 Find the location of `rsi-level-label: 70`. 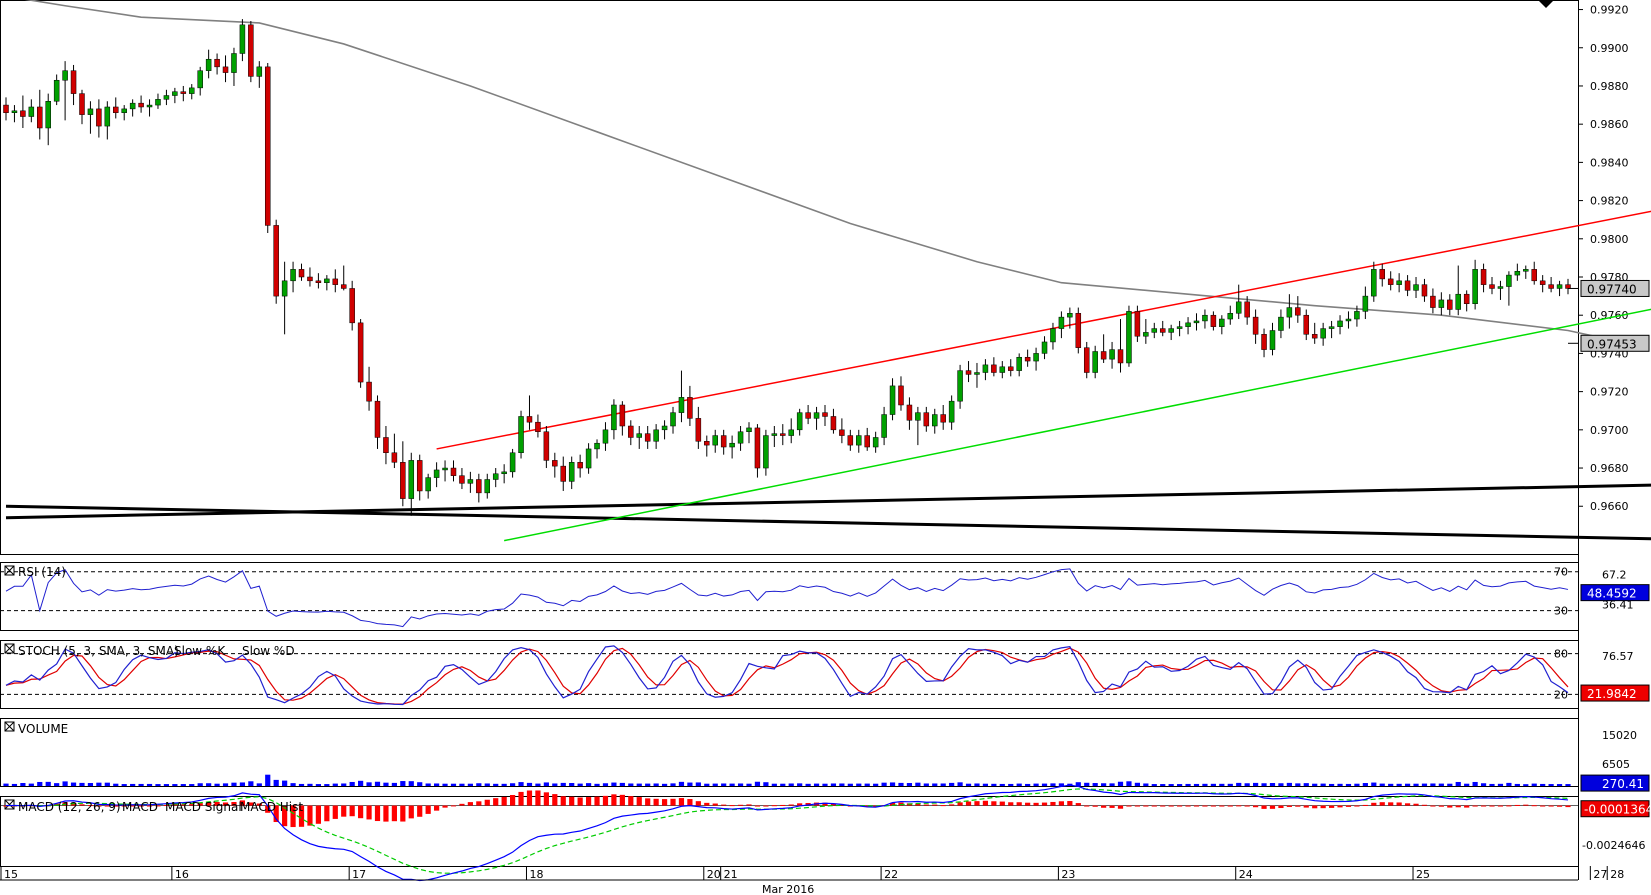

rsi-level-label: 70 is located at coordinates (1561, 572).